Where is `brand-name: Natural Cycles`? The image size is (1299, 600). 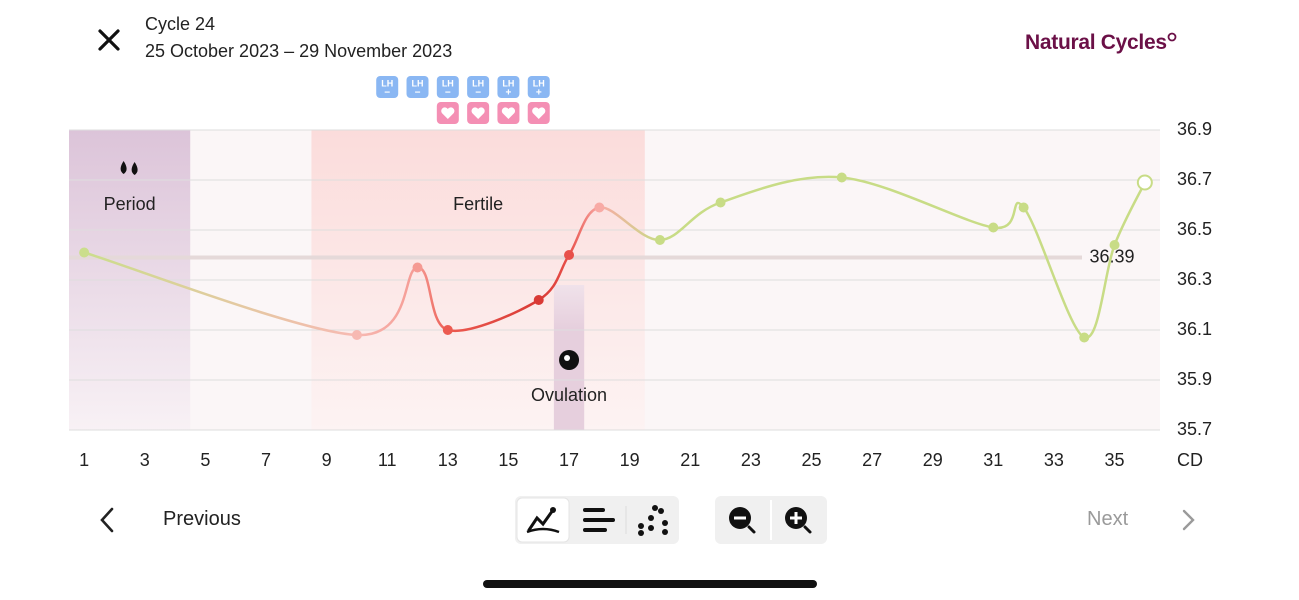 brand-name: Natural Cycles is located at coordinates (1096, 42).